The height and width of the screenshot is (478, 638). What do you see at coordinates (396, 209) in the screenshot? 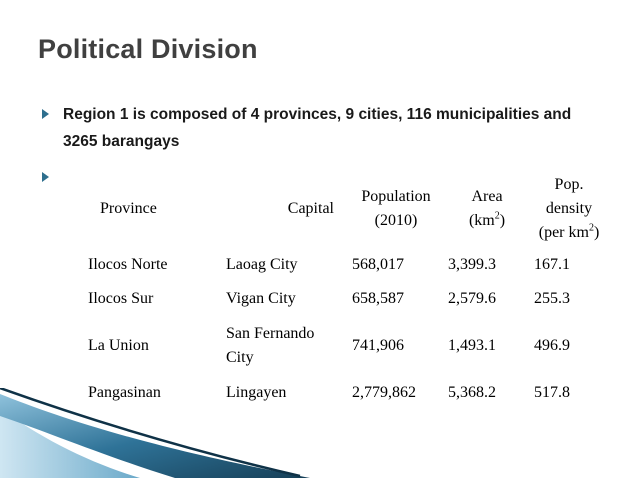
I see `header-population: Population (2010)` at bounding box center [396, 209].